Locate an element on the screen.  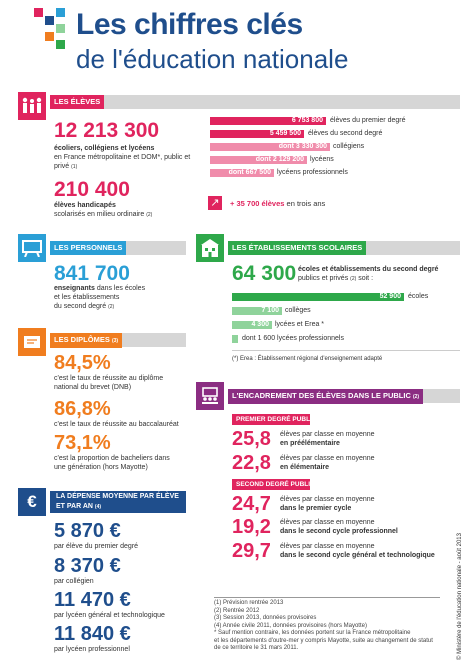
bar-label: élèves du premier degré is located at coordinates (368, 120).